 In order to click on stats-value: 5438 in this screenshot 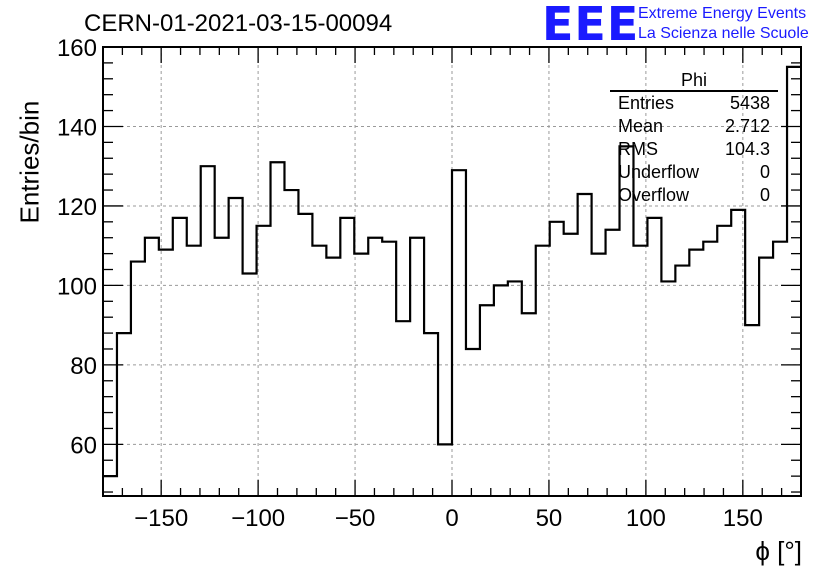, I will do `click(749, 103)`.